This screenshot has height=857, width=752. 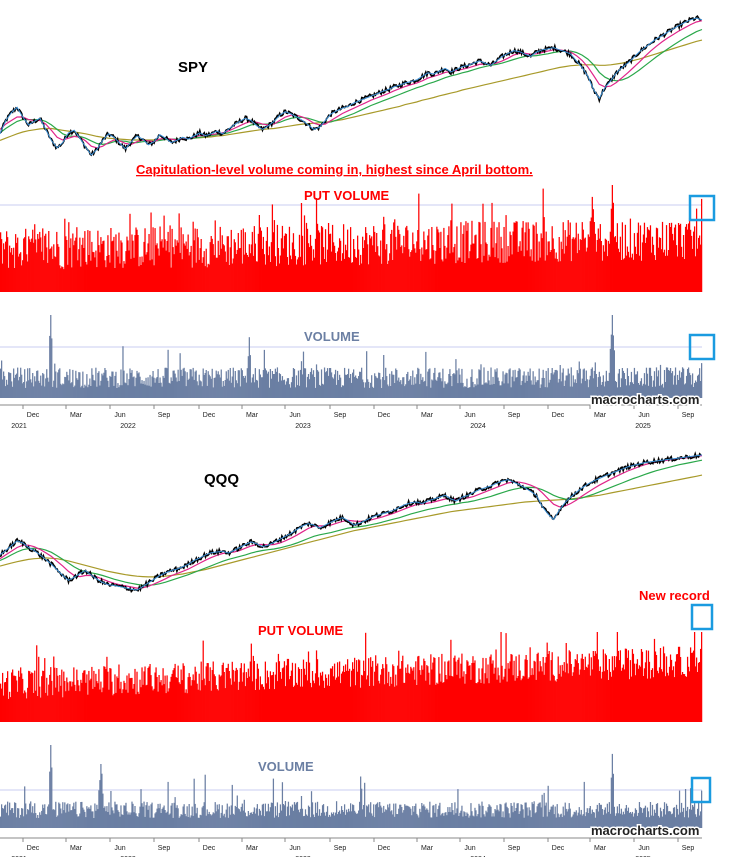 What do you see at coordinates (674, 595) in the screenshot?
I see `qqq-annotation: New record` at bounding box center [674, 595].